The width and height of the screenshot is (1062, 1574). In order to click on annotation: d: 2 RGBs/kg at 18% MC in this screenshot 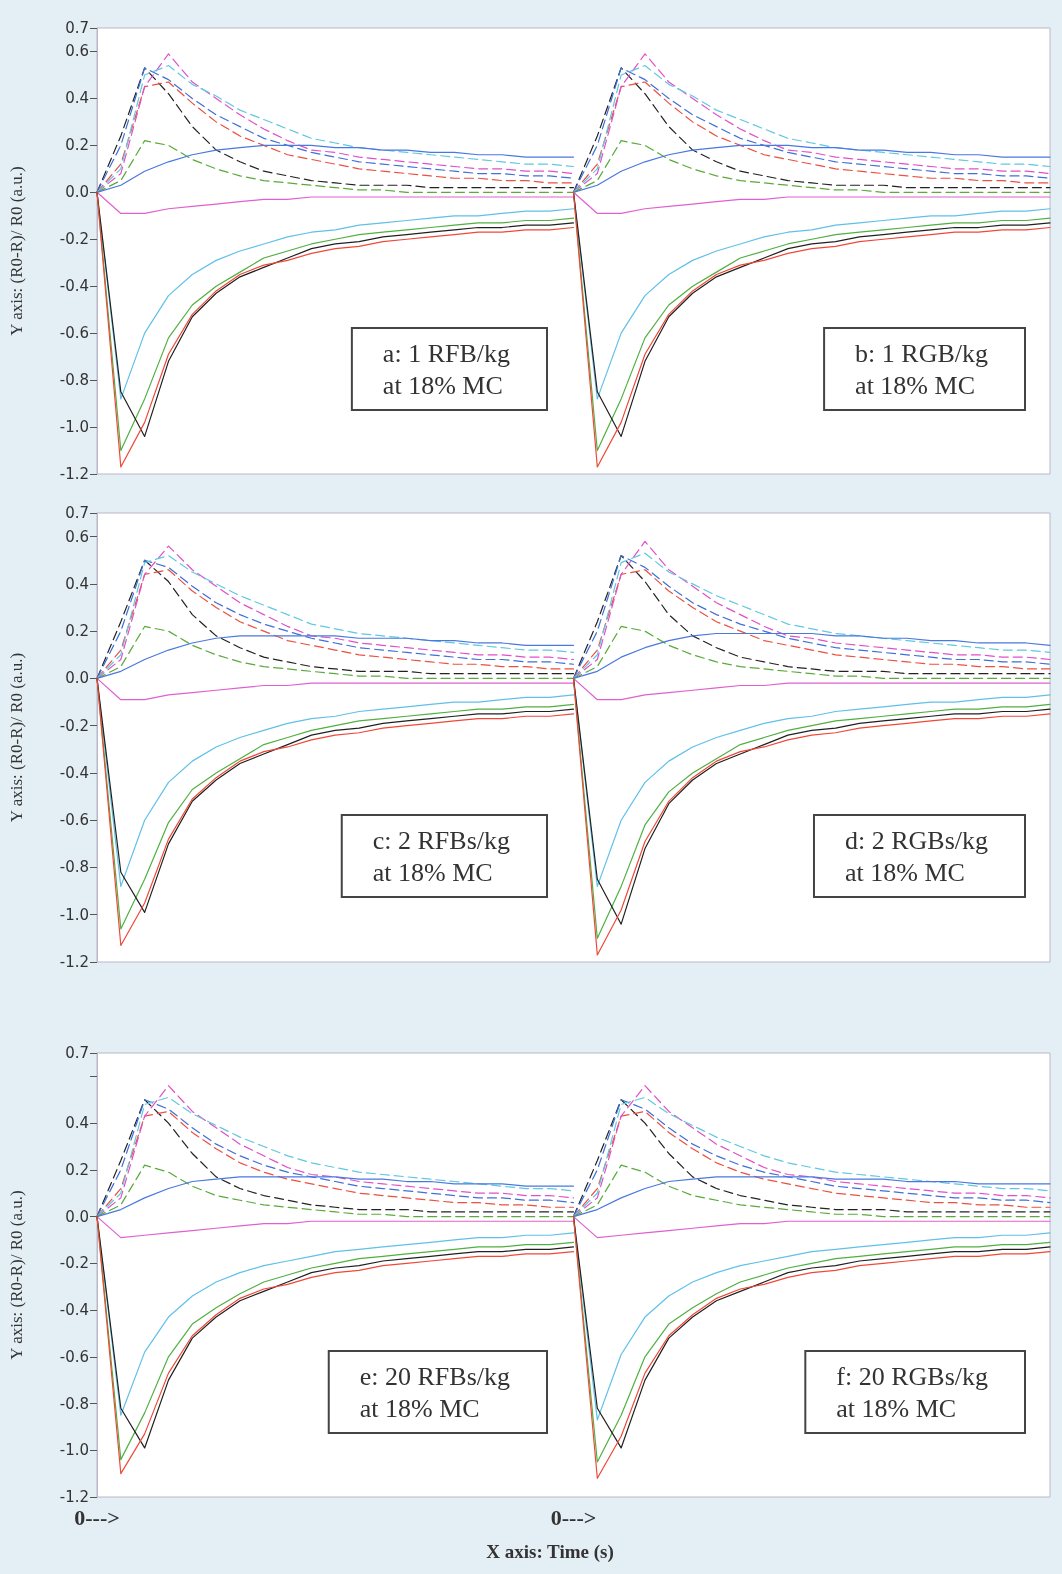, I will do `click(916, 856)`.